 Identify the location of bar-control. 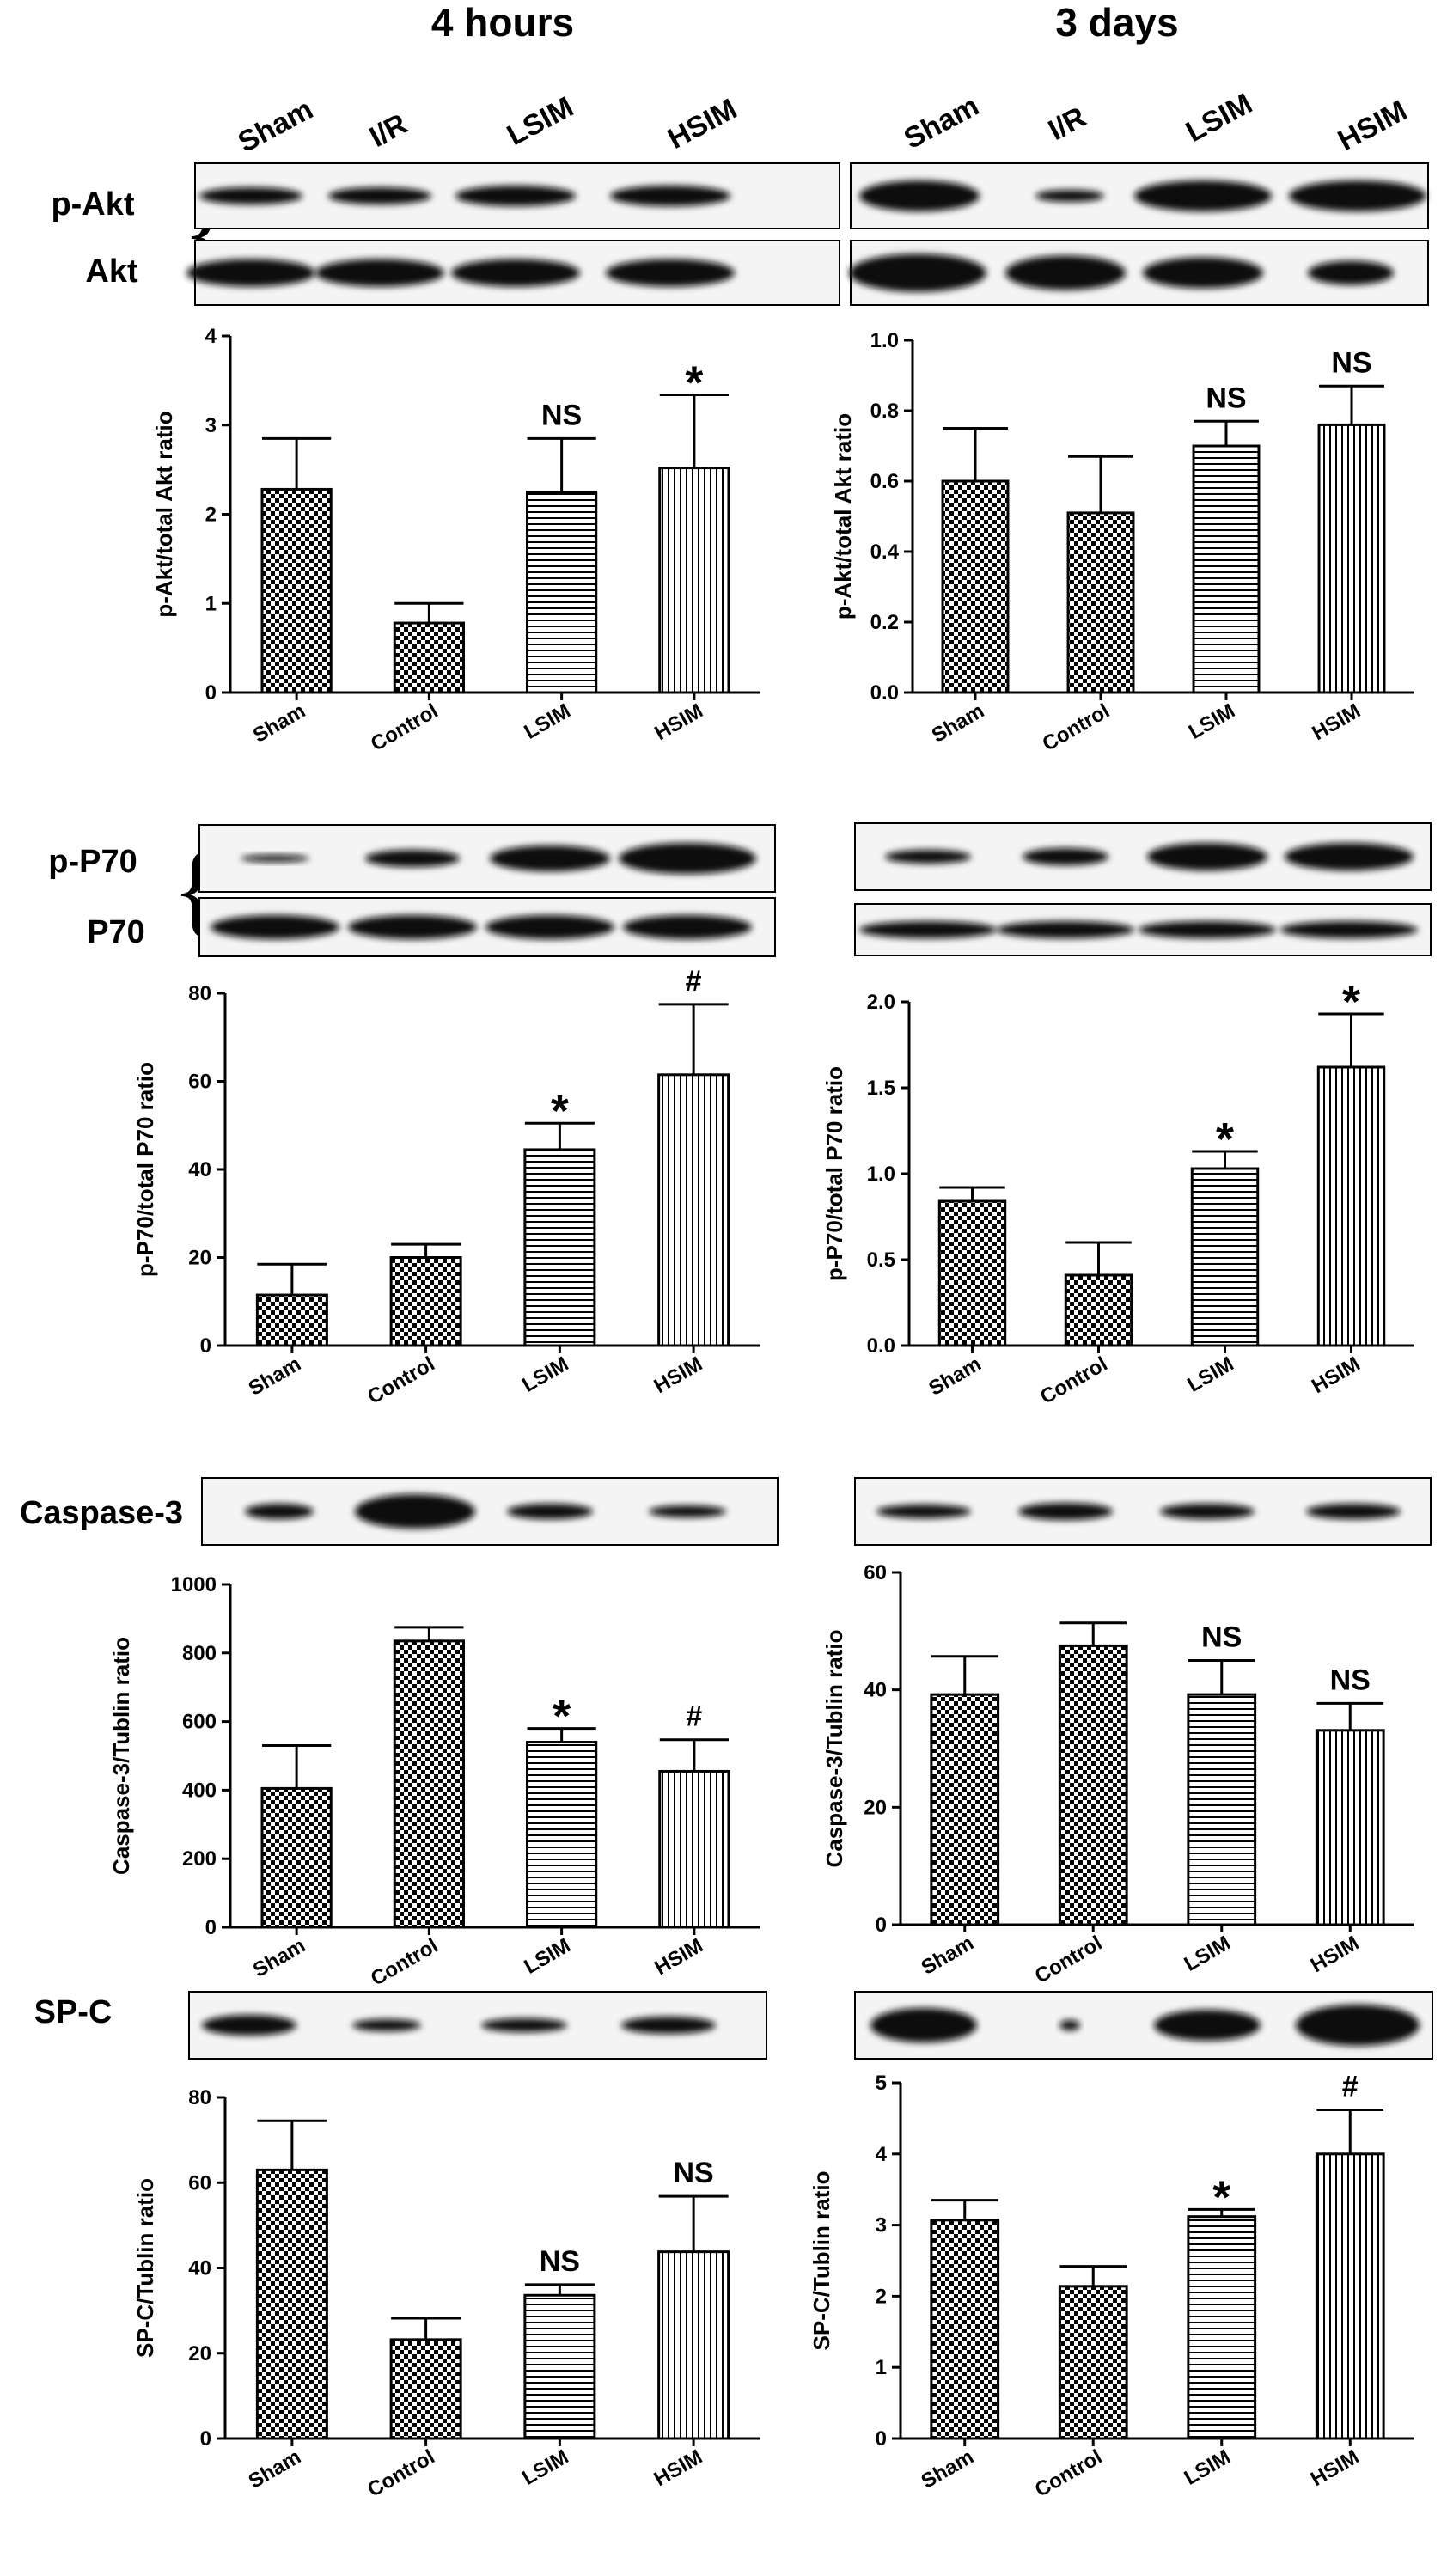
(429, 1784).